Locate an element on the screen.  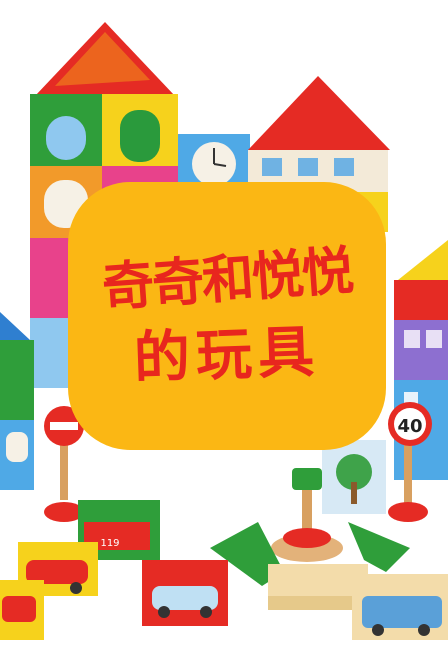
tree-block is located at coordinates (354, 477).